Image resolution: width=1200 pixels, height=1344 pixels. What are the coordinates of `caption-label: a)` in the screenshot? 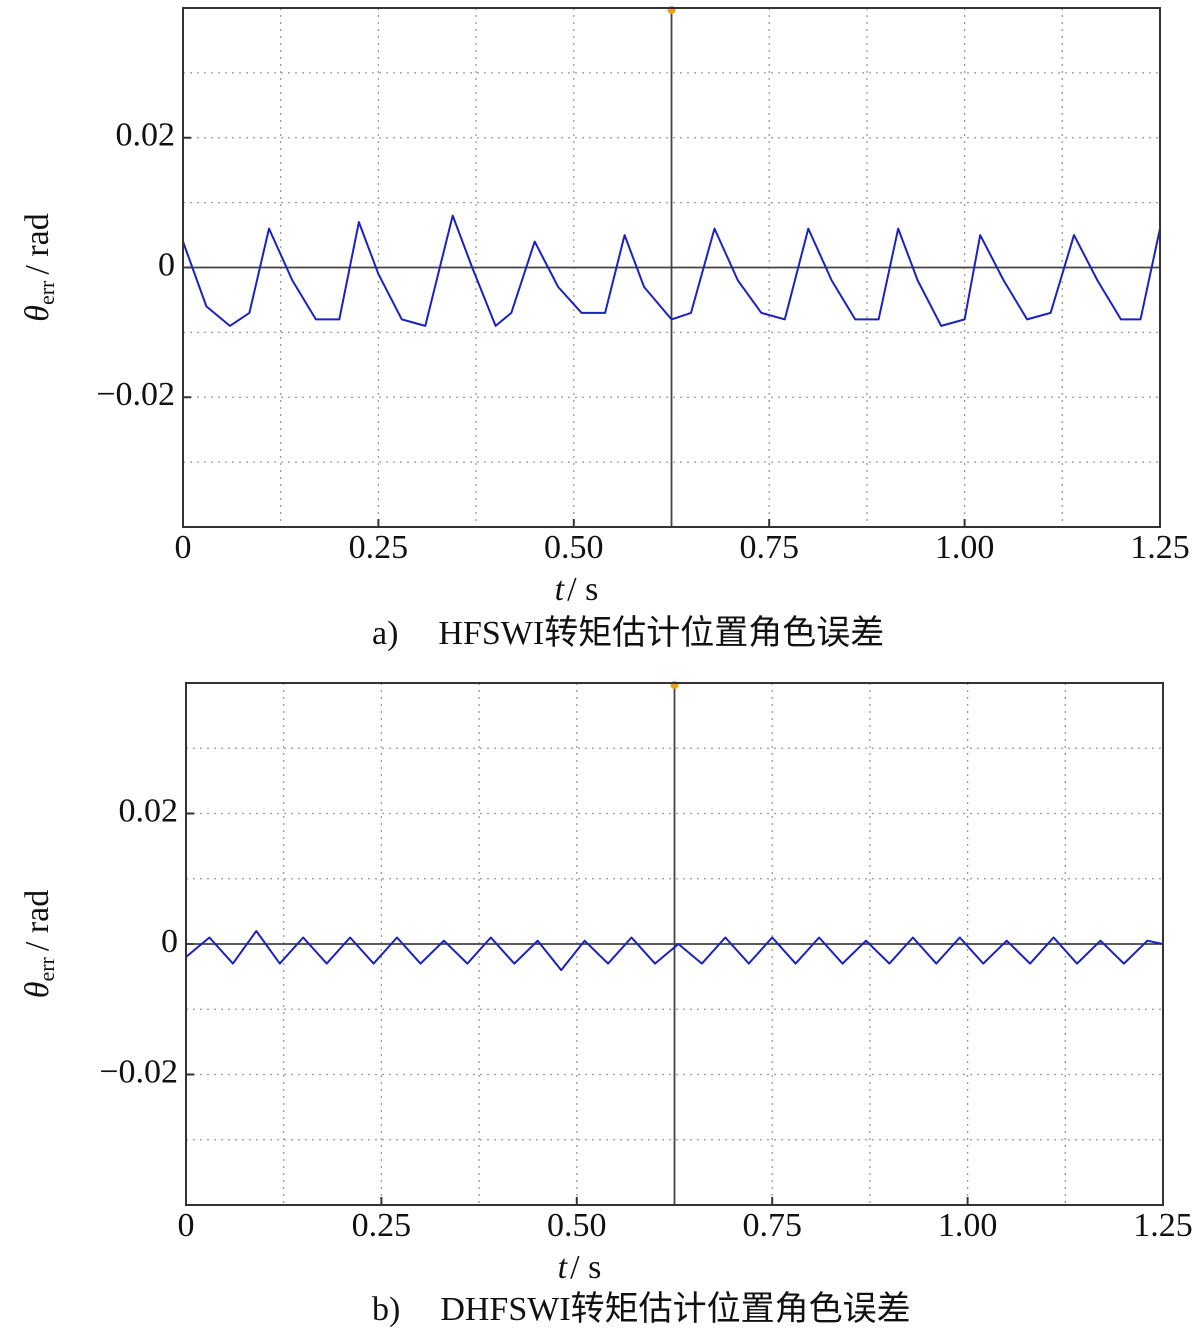 It's located at (385, 633).